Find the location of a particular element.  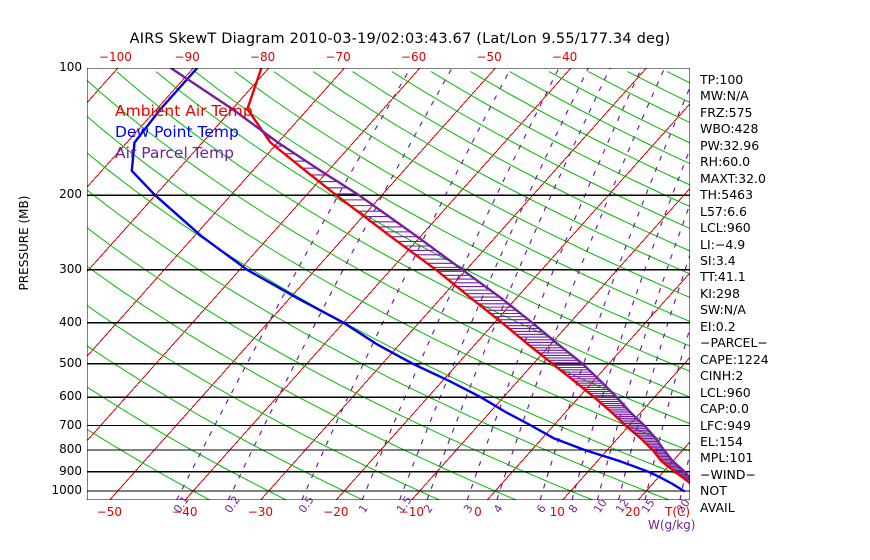

bottom-temp-tick--20: −20 is located at coordinates (336, 512).